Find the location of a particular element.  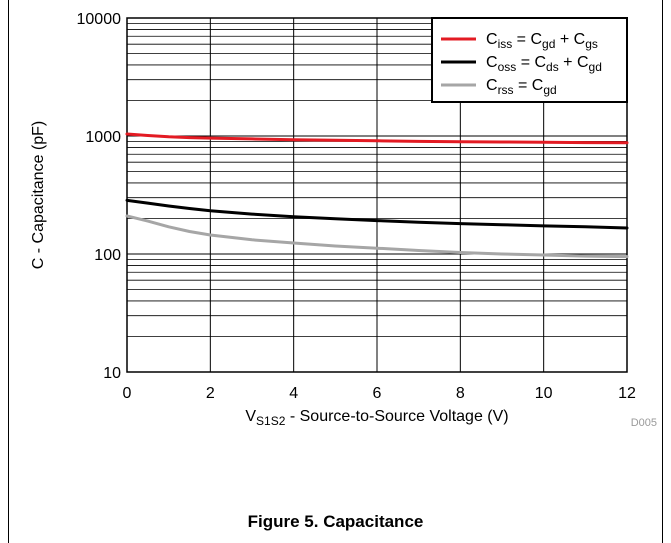

legend-box is located at coordinates (529, 60).